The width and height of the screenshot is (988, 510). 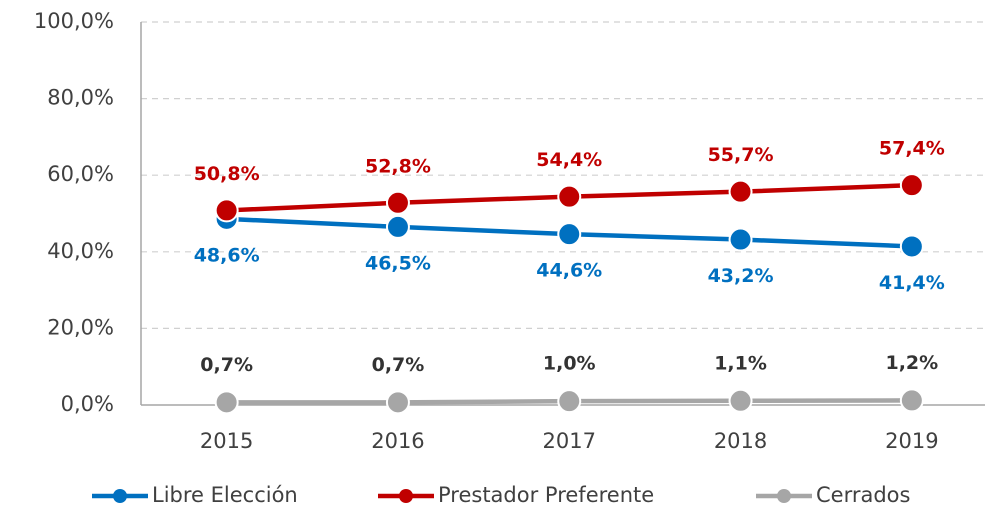 I want to click on y-tick-label: 80,0%, so click(x=80, y=98).